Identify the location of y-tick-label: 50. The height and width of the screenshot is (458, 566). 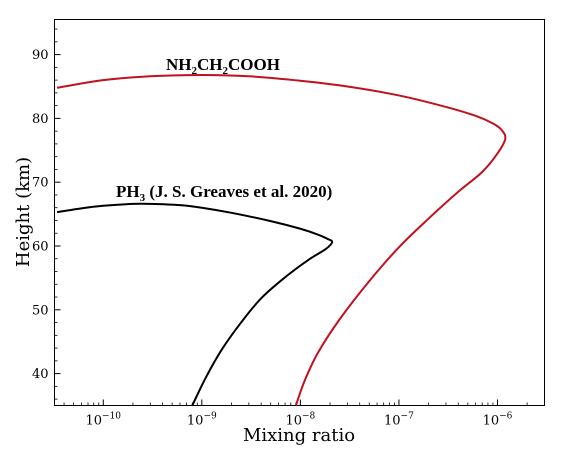
(40, 310).